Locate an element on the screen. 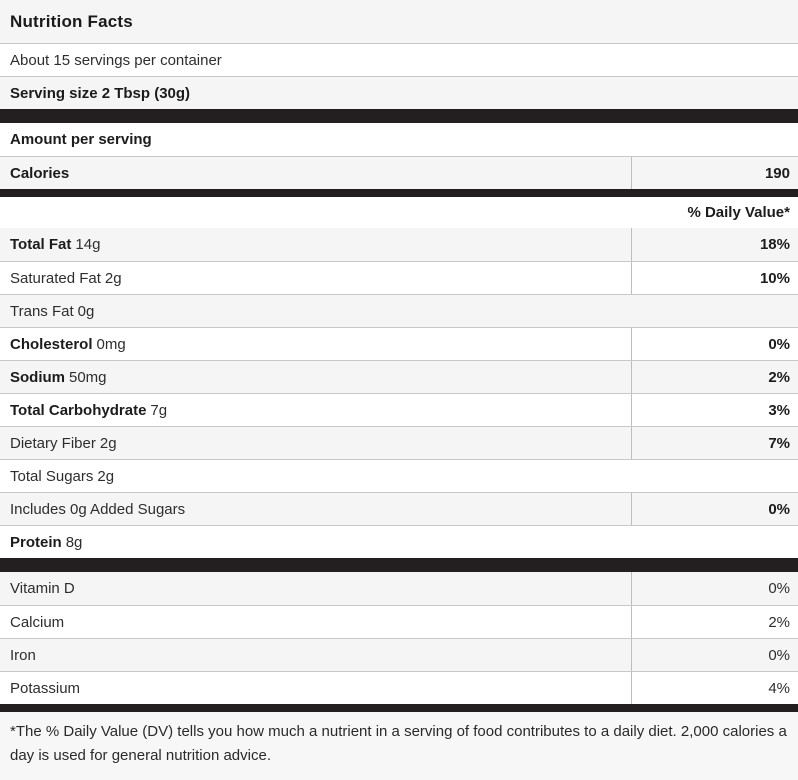 The height and width of the screenshot is (780, 798). daily-value: 18% is located at coordinates (774, 244).